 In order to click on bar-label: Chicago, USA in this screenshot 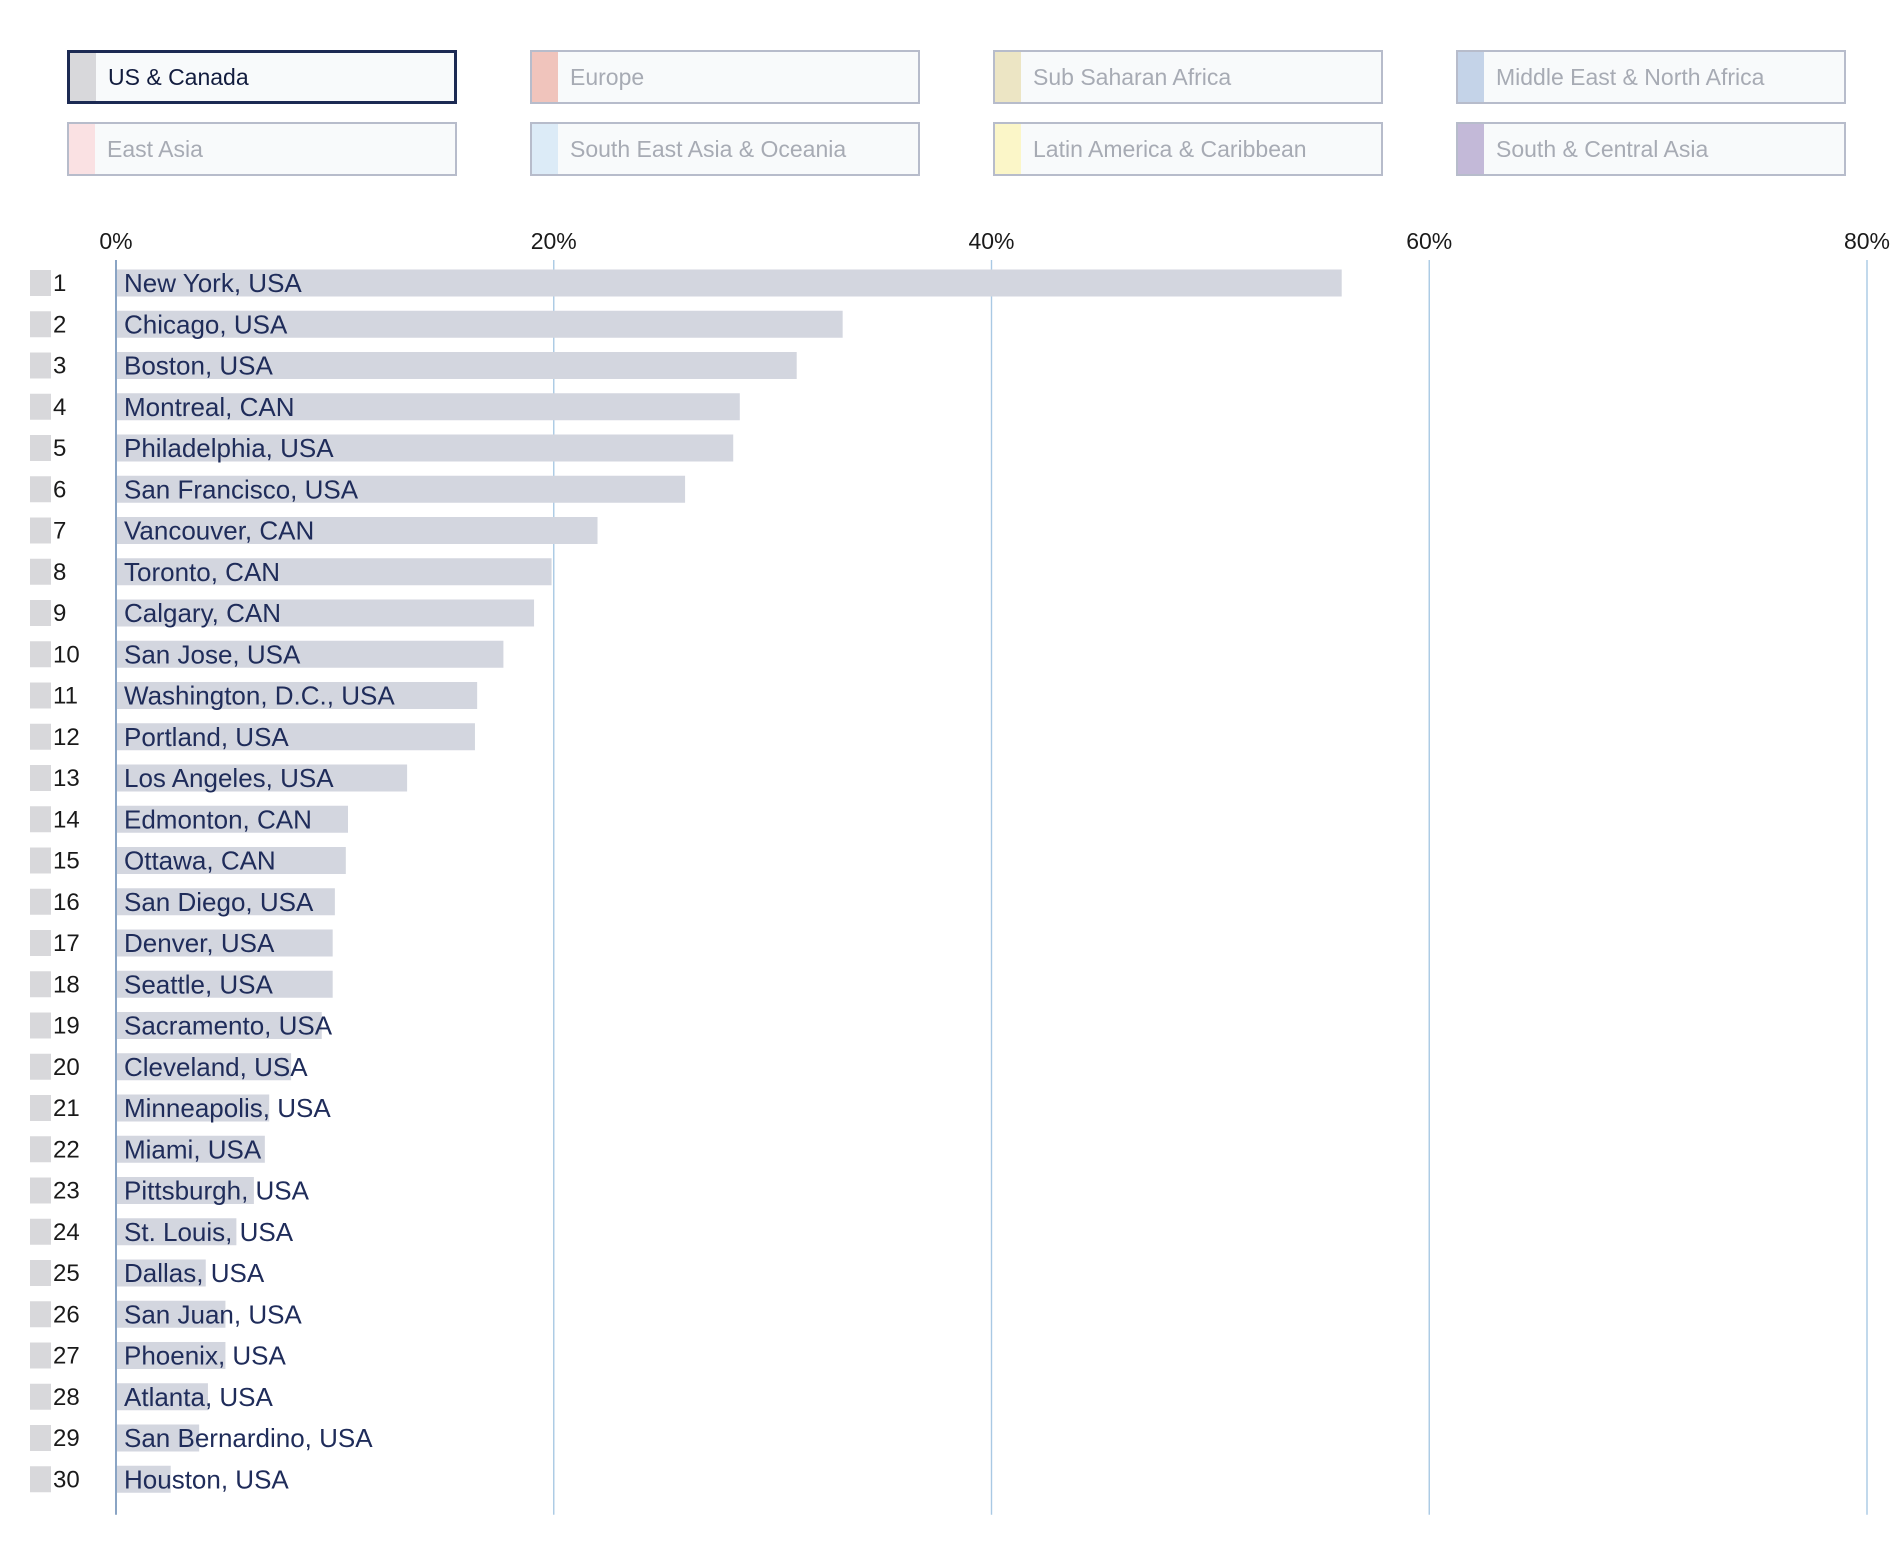, I will do `click(206, 324)`.